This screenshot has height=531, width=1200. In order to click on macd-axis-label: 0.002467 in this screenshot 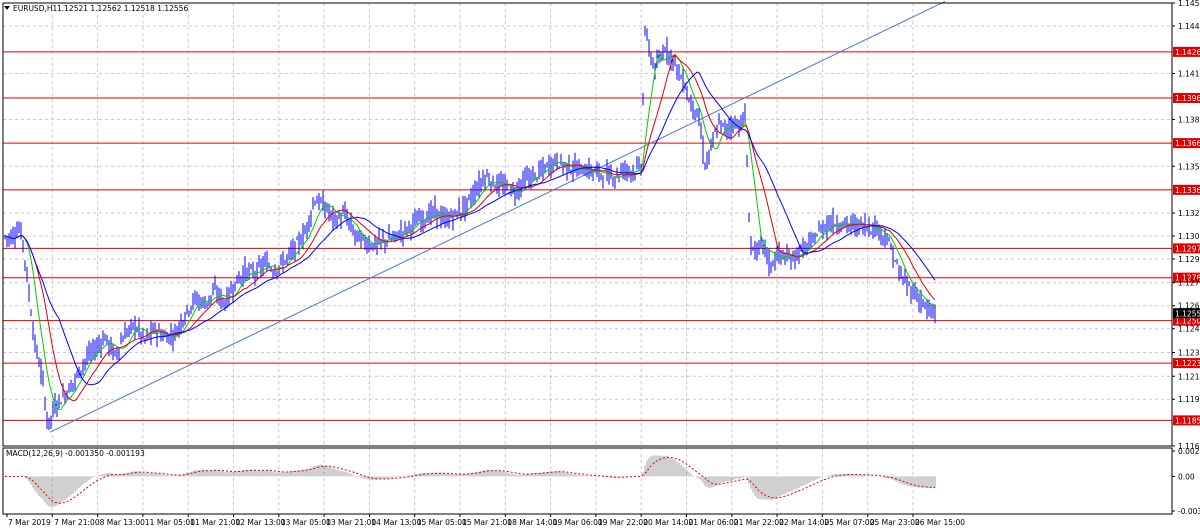, I will do `click(1189, 451)`.